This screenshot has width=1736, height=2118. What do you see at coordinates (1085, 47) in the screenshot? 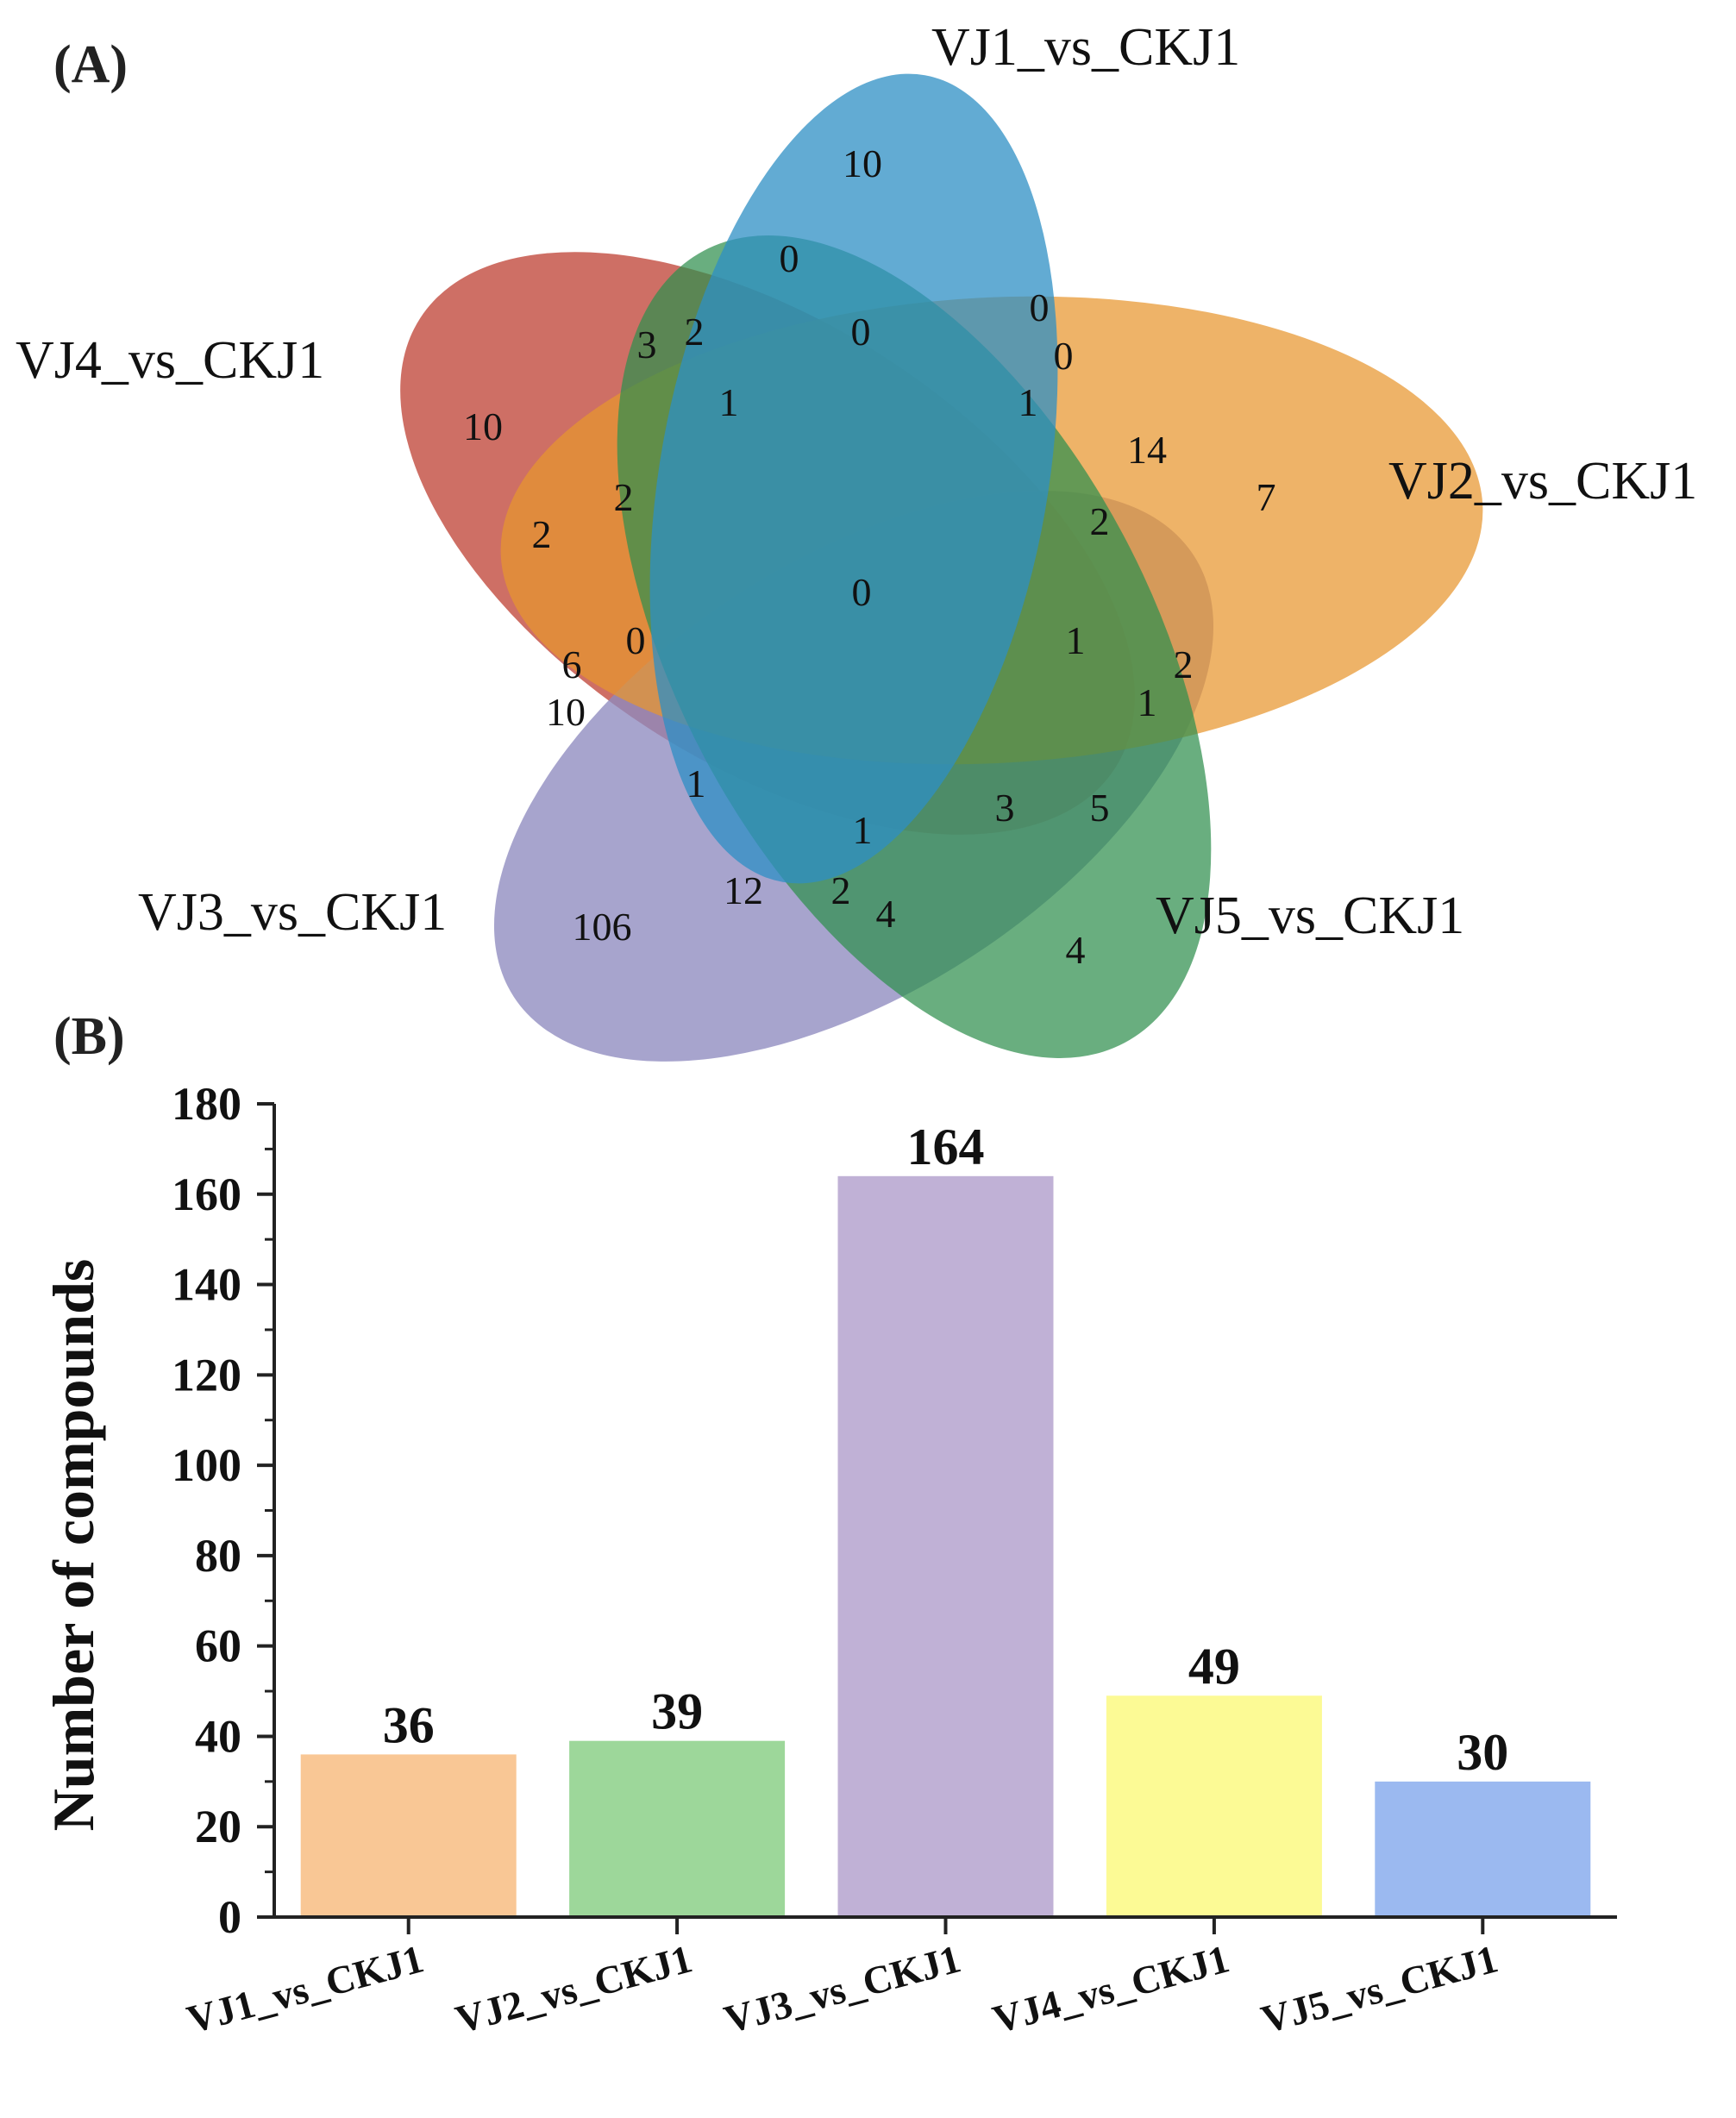
I see `venn-label-vj1: VJ1_vs_CKJ1` at bounding box center [1085, 47].